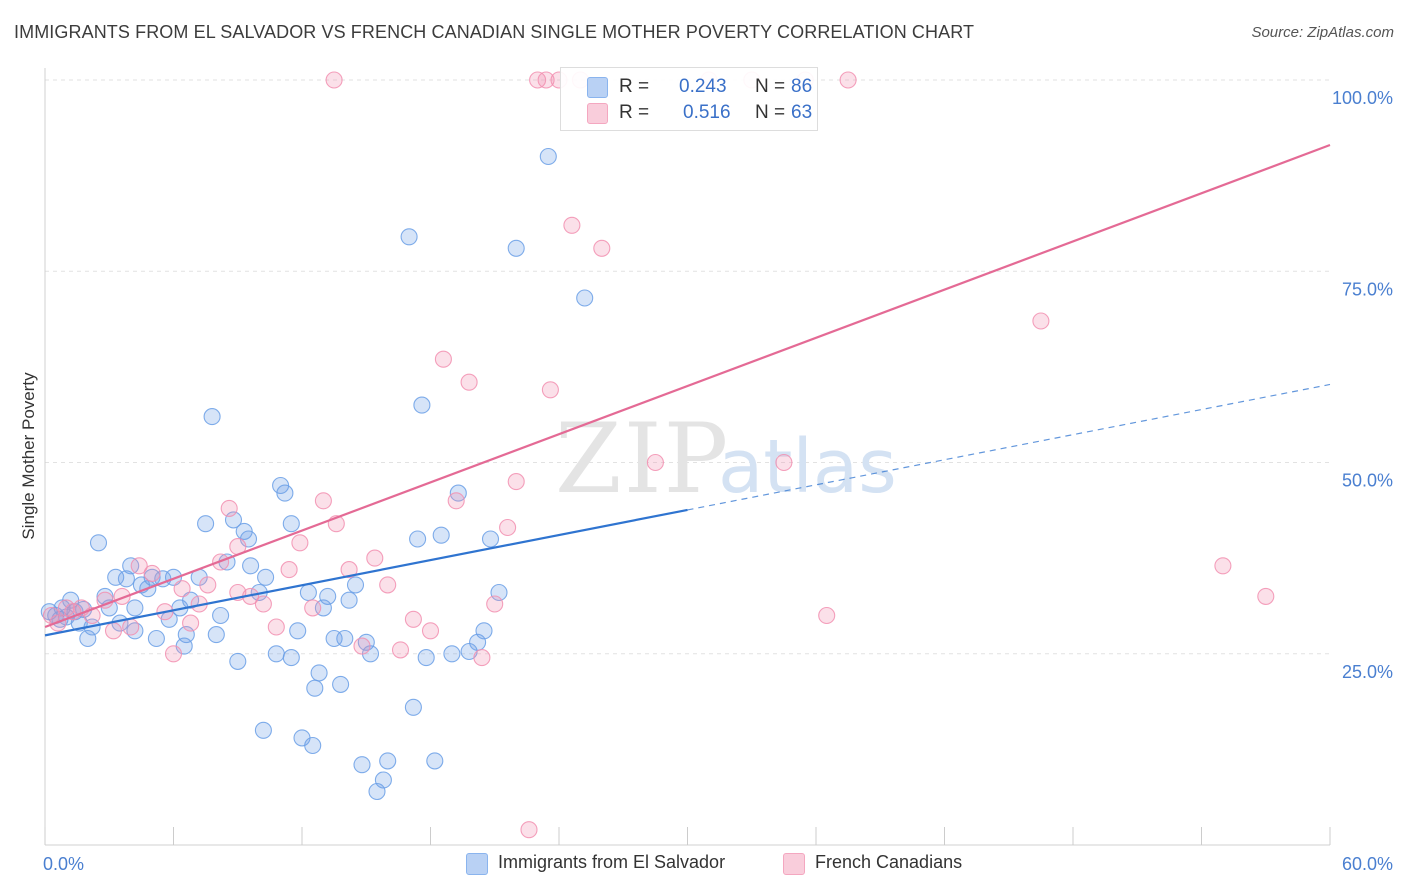 This screenshot has height=892, width=1406. I want to click on watermark: ZIP atlas, so click(726, 459).